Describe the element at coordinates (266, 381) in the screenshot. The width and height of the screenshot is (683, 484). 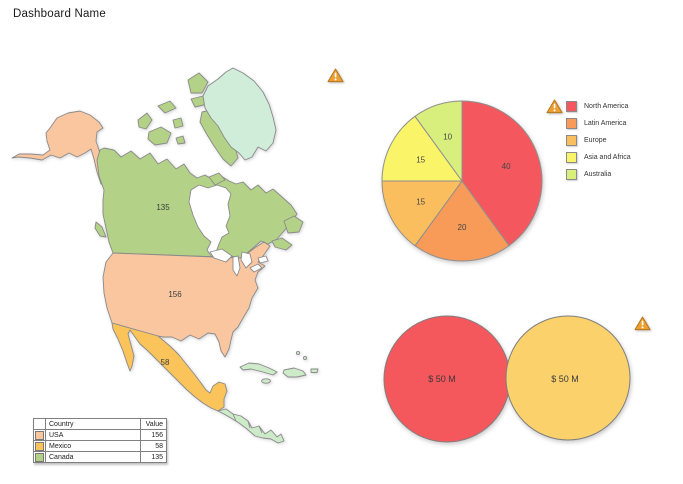
I see `map-region-jamaica` at that location.